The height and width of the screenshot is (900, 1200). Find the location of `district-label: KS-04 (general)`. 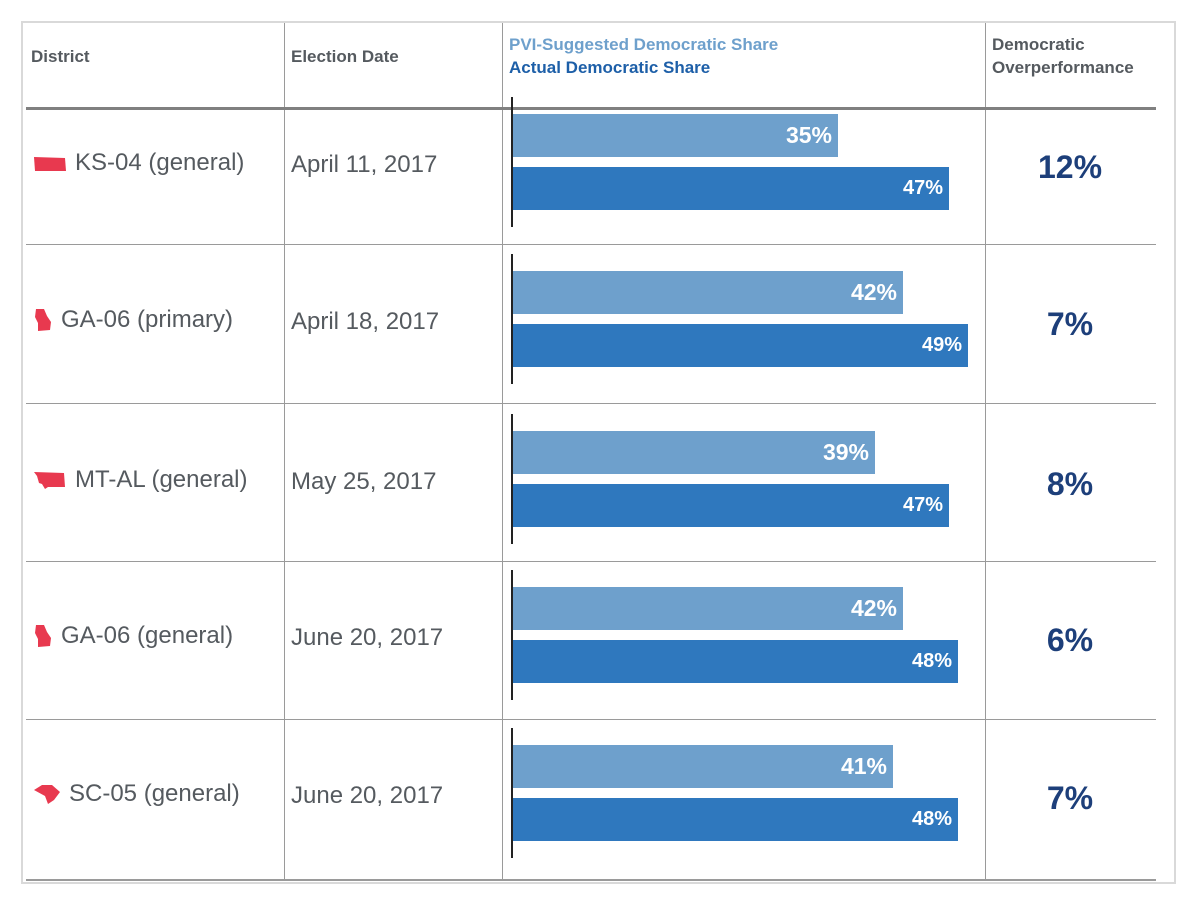

district-label: KS-04 (general) is located at coordinates (160, 162).